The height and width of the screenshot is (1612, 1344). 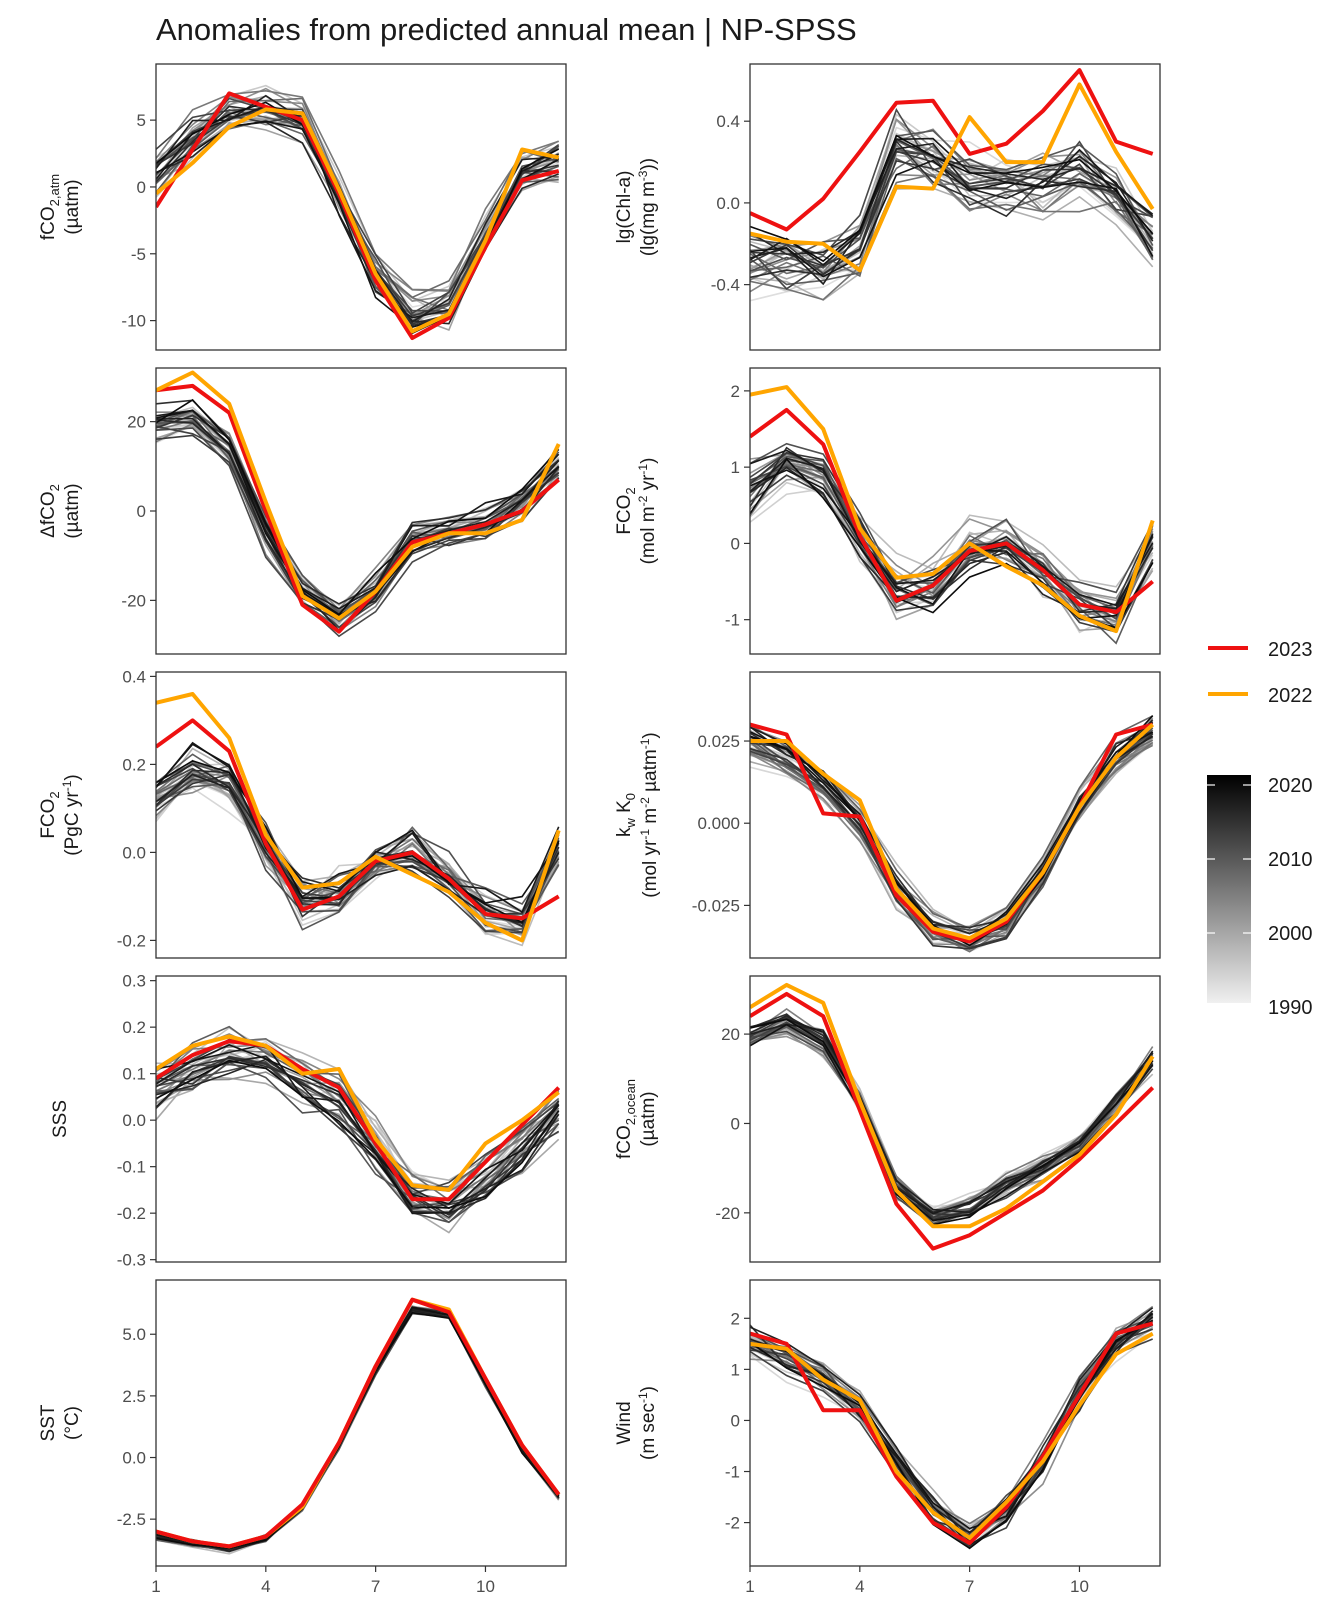 I want to click on panel-dfCO2: -20 0 20, so click(x=344, y=511).